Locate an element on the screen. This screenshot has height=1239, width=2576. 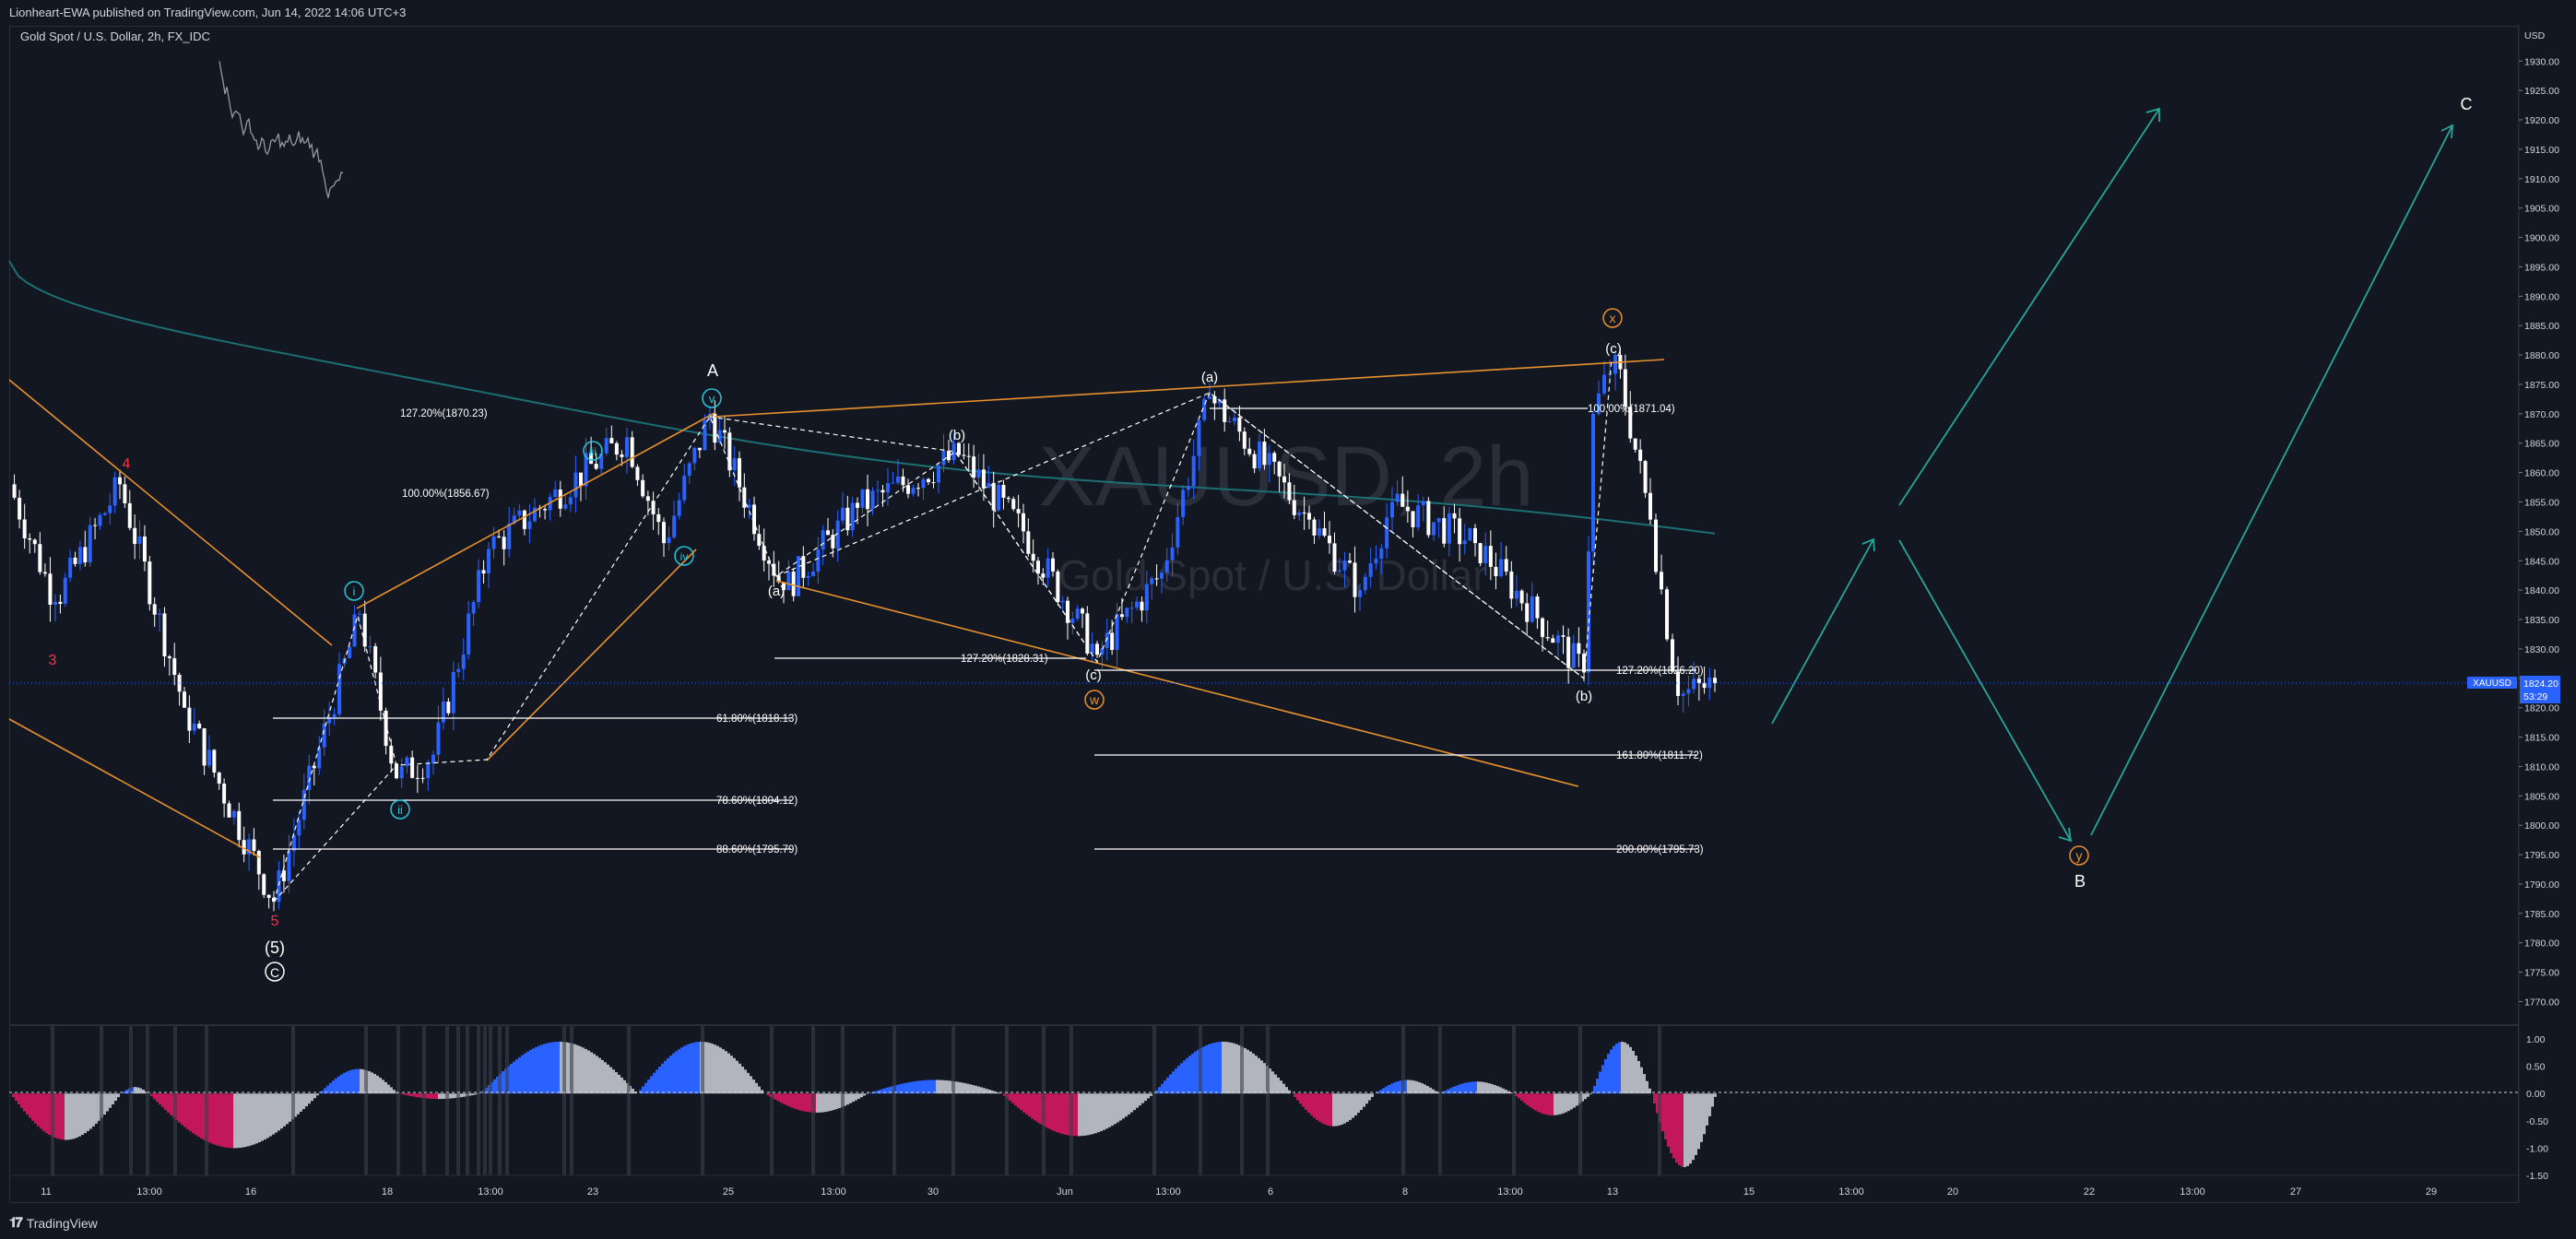
session-separator is located at coordinates (772, 1100).